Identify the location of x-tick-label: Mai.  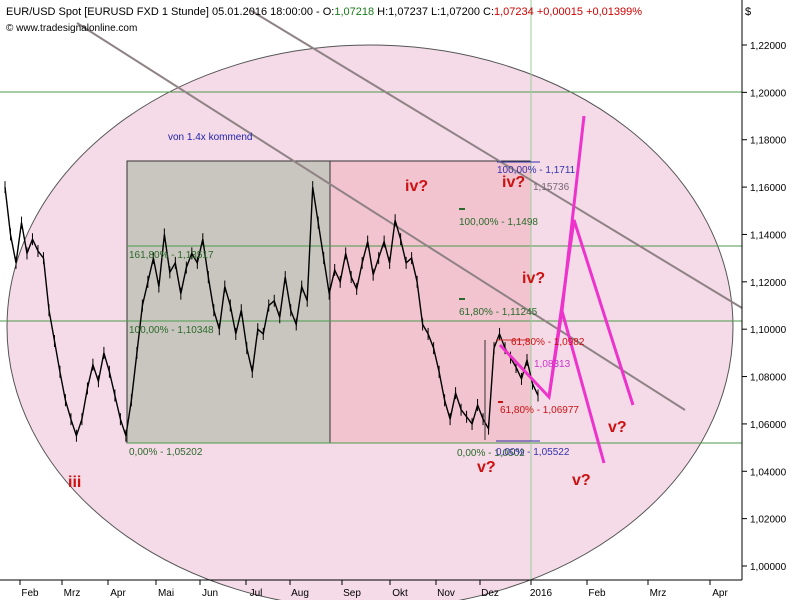
(166, 593).